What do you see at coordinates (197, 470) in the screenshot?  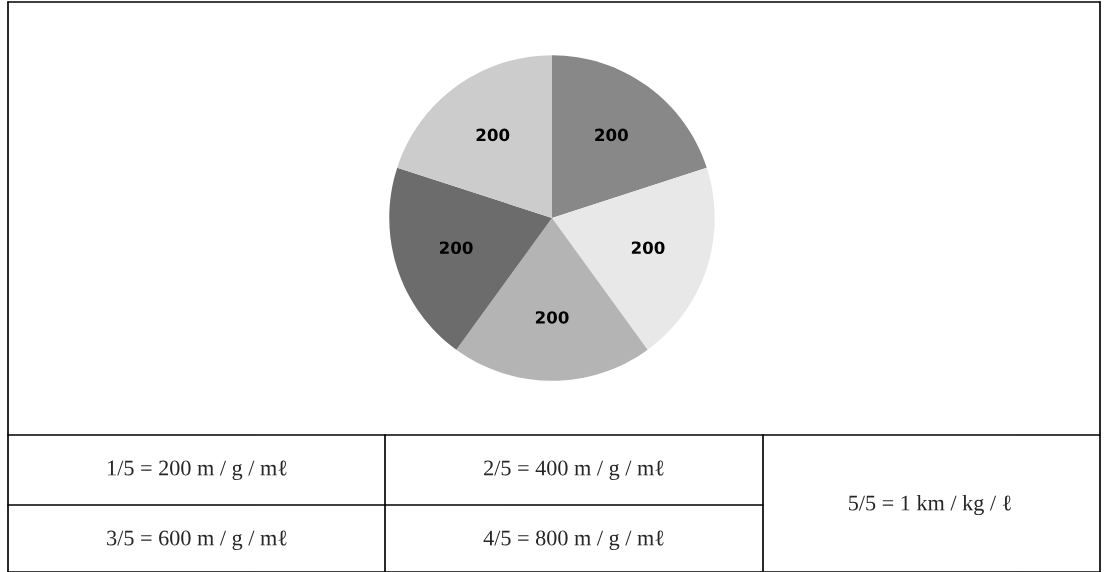 I see `text: 1/5 = 200 m / g / mℓ` at bounding box center [197, 470].